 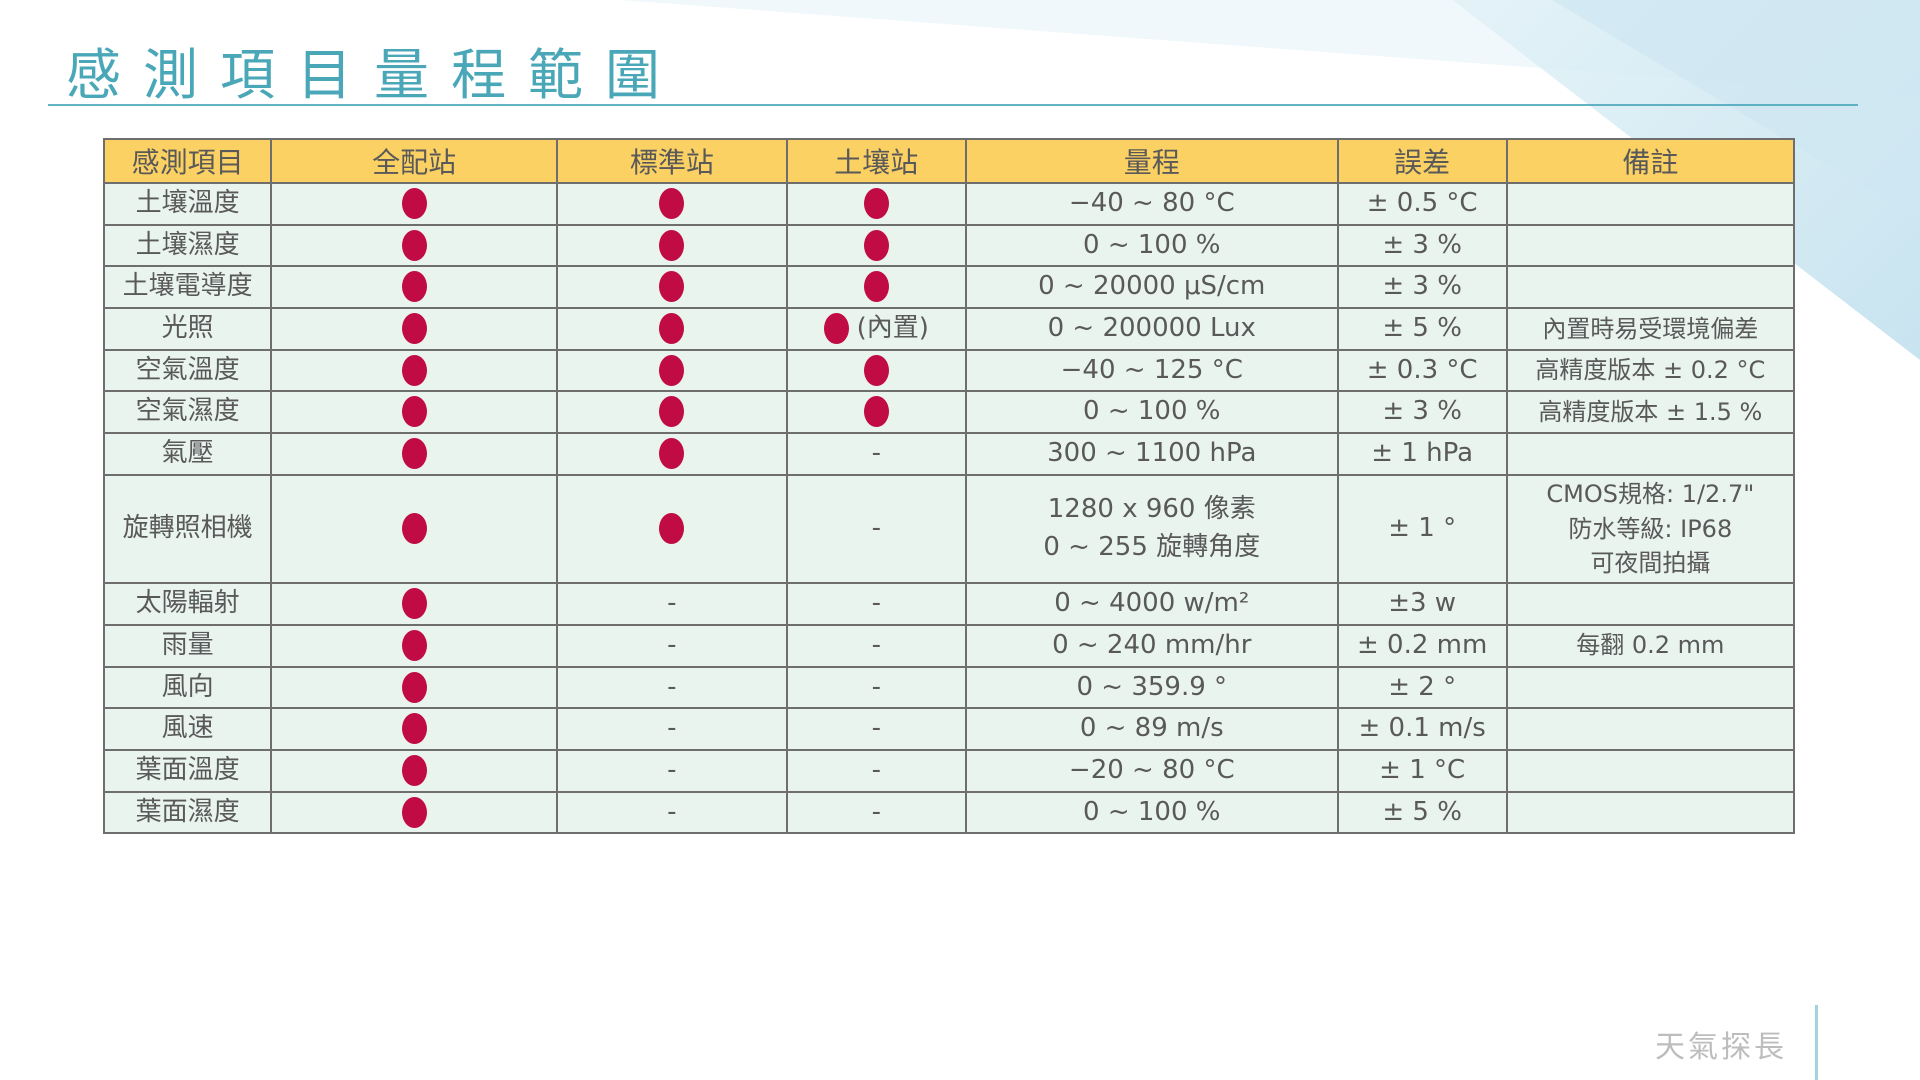 What do you see at coordinates (1422, 454) in the screenshot?
I see `error-cell: ± 1 hPa` at bounding box center [1422, 454].